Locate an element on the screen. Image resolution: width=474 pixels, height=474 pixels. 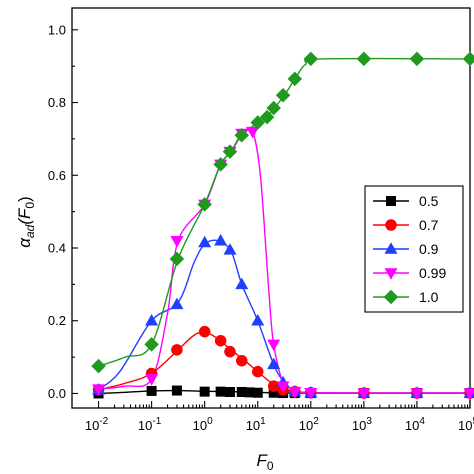
x-tick-label: 10⁴ is located at coordinates (415, 424).